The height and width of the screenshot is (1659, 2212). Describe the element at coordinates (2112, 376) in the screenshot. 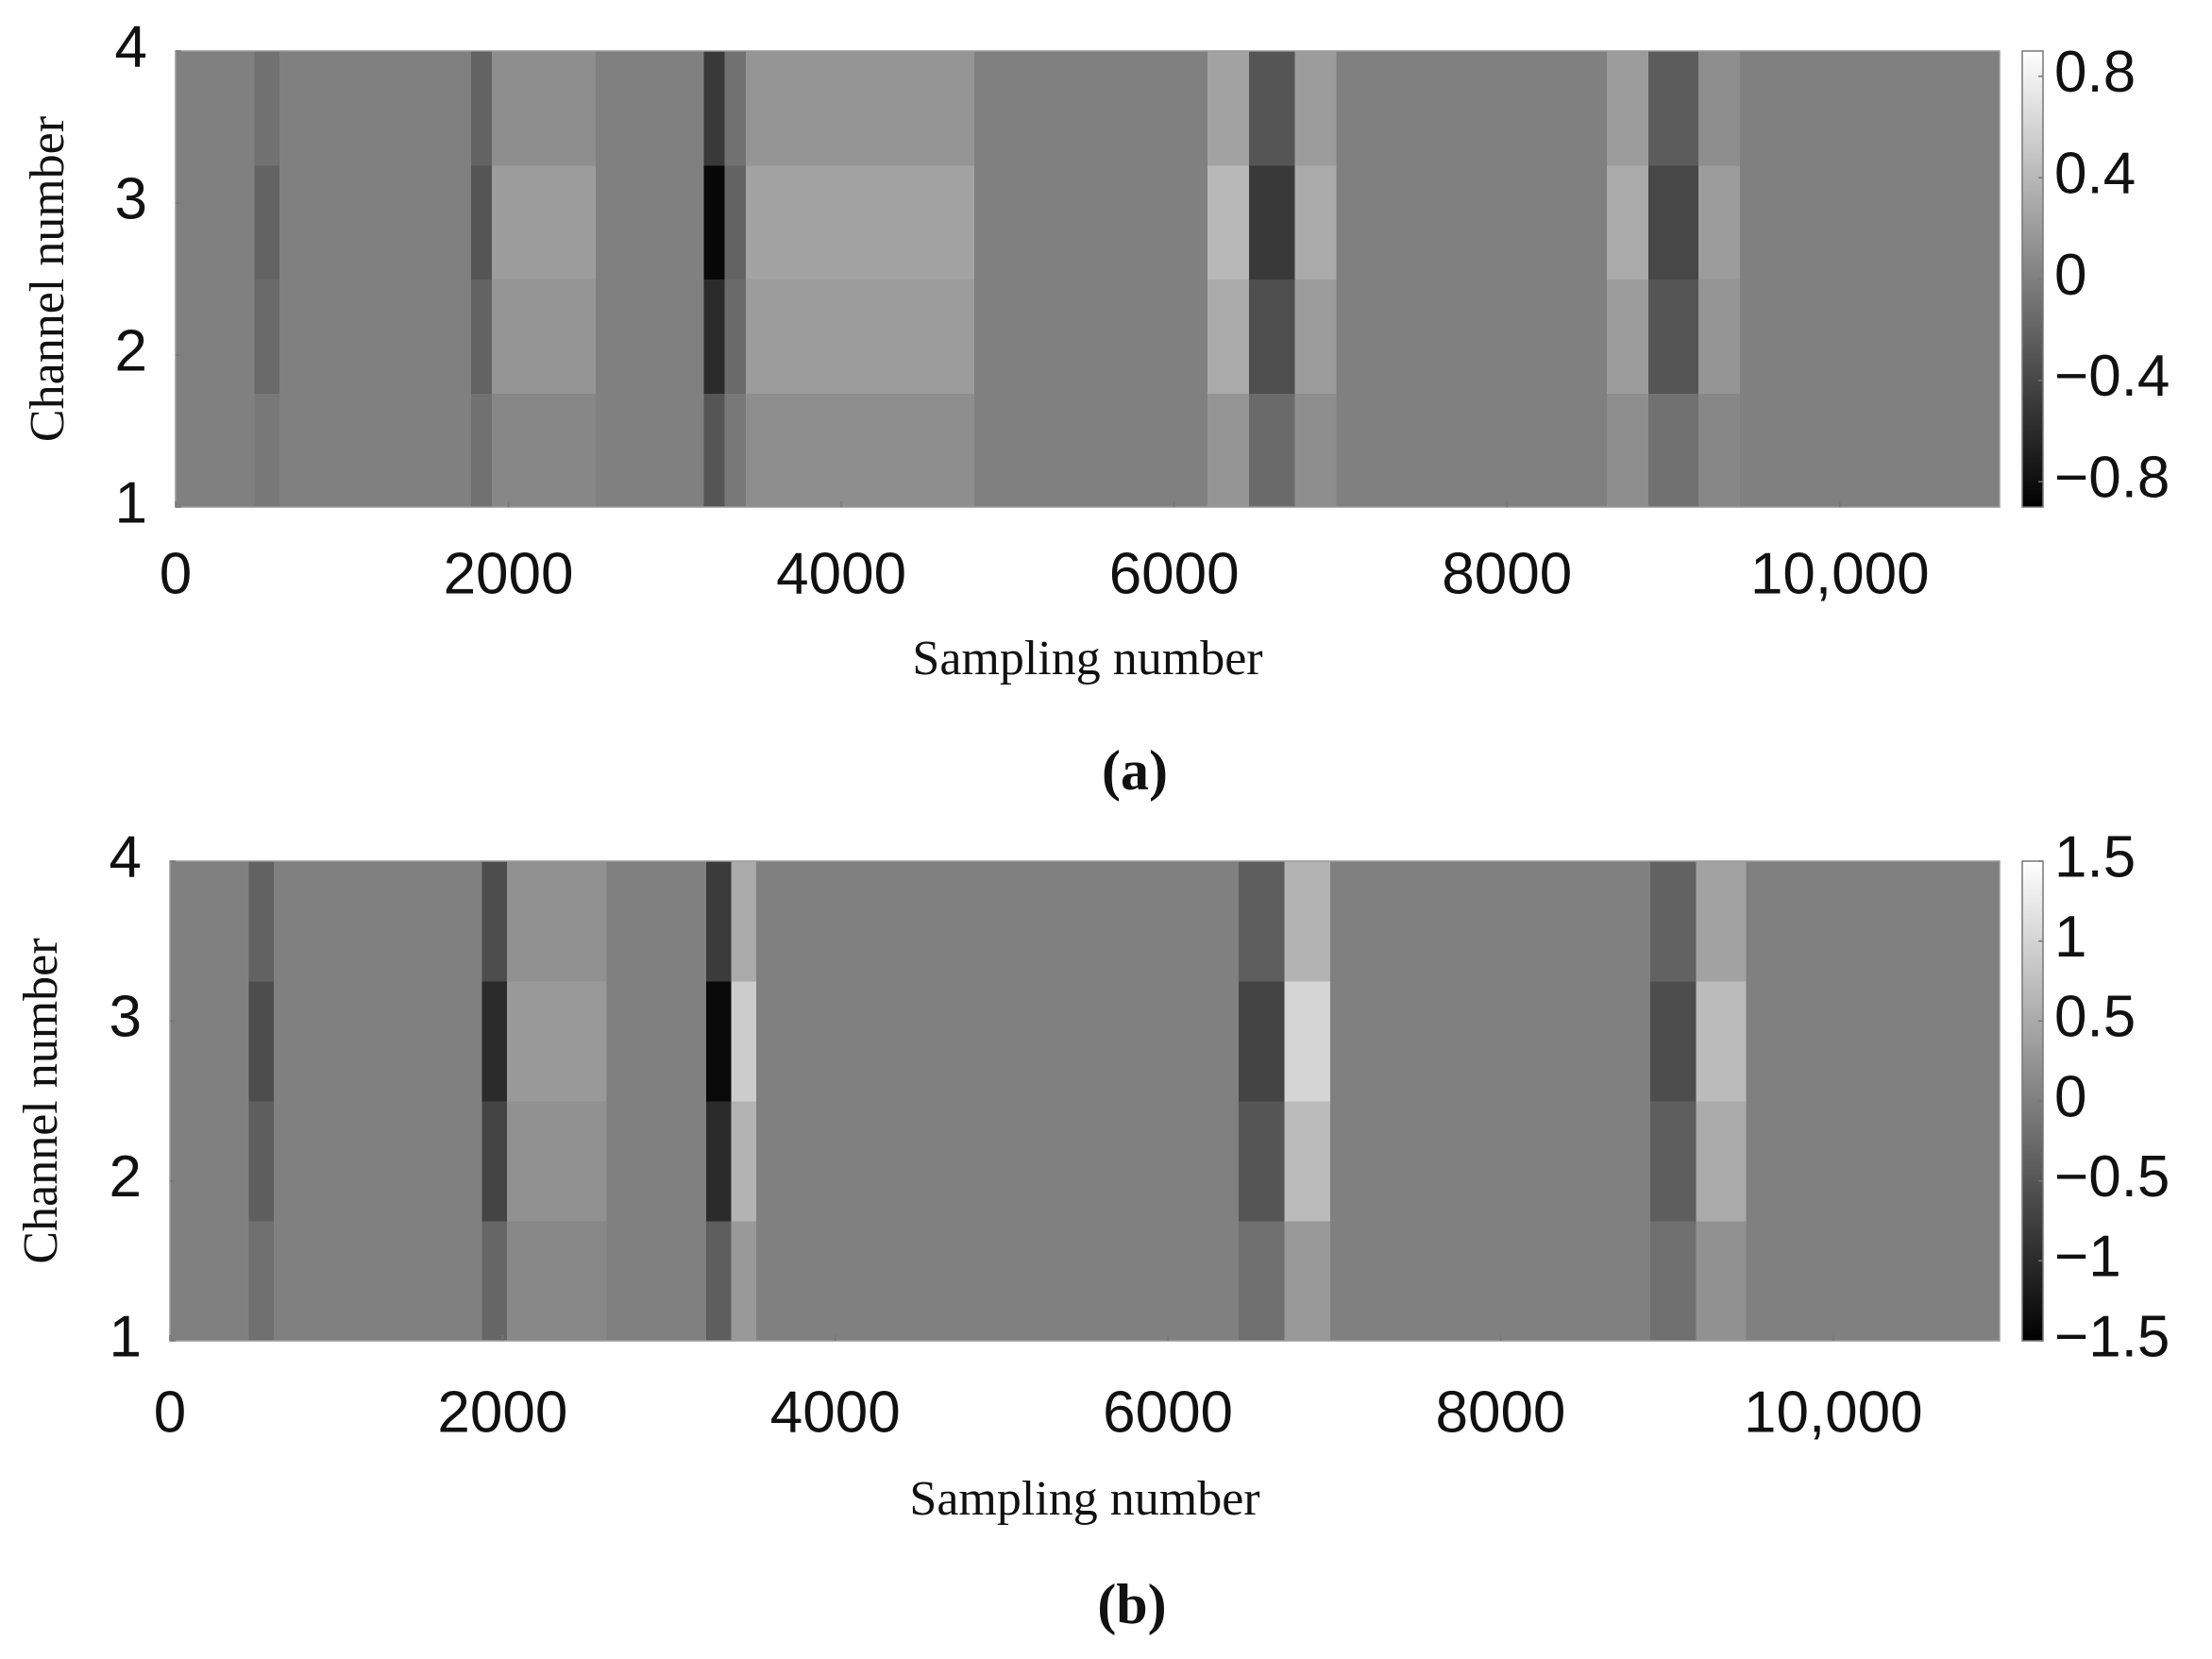

I see `colorbar-tick-label: −0.4` at that location.